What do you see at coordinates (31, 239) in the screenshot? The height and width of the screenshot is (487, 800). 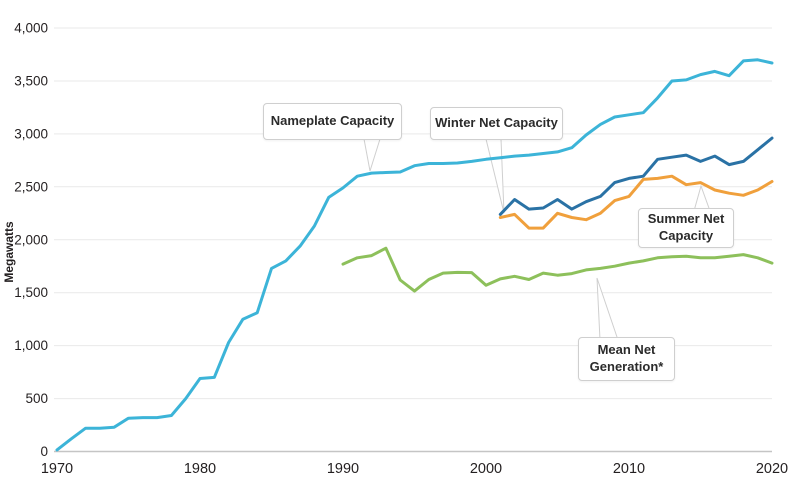 I see `y-tick-label: 2,000` at bounding box center [31, 239].